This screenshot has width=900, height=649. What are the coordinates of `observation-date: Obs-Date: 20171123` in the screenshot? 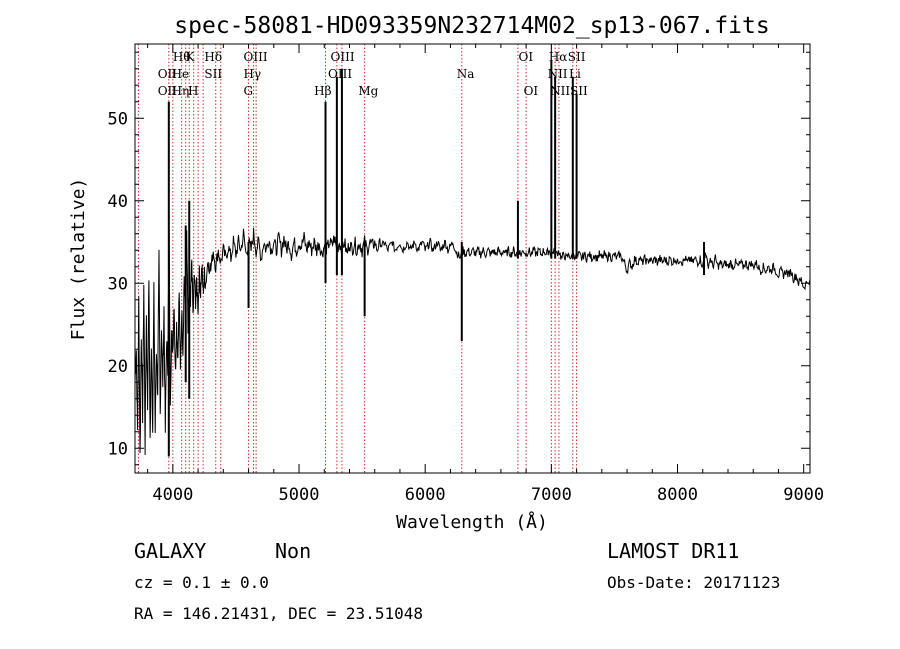 It's located at (693, 582).